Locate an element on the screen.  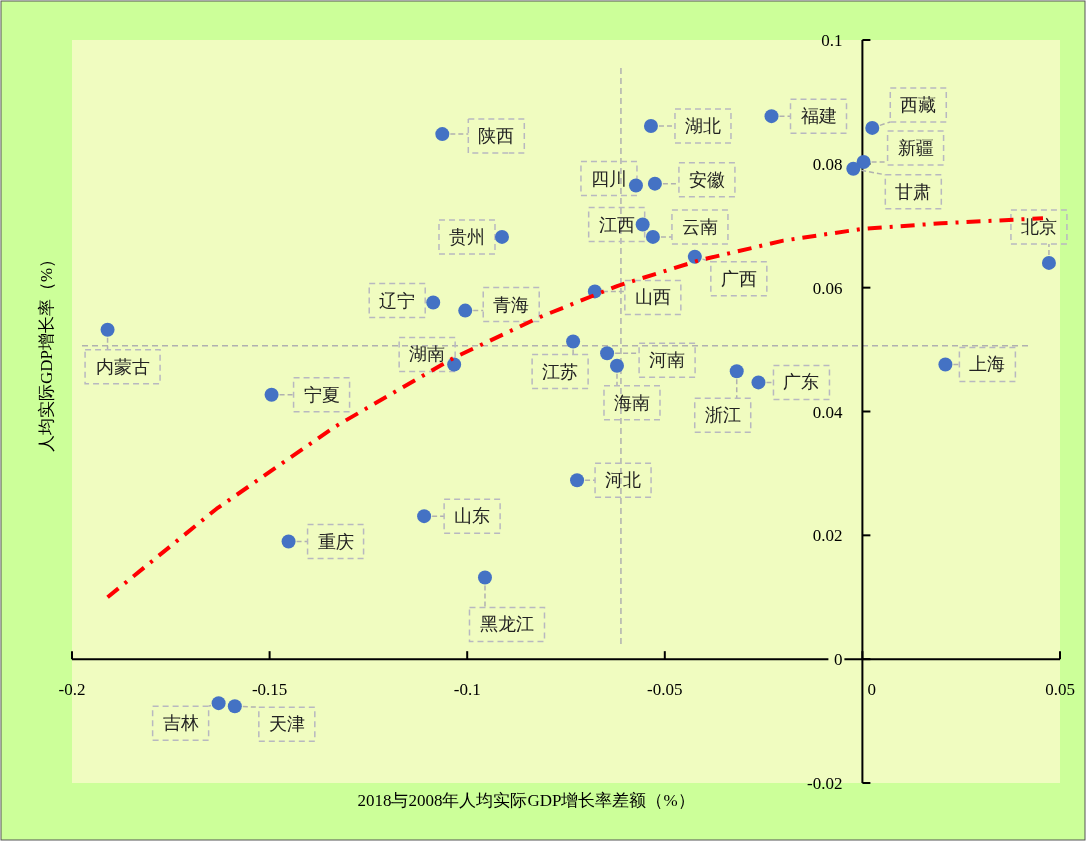
annotation: 湖南 is located at coordinates (427, 354).